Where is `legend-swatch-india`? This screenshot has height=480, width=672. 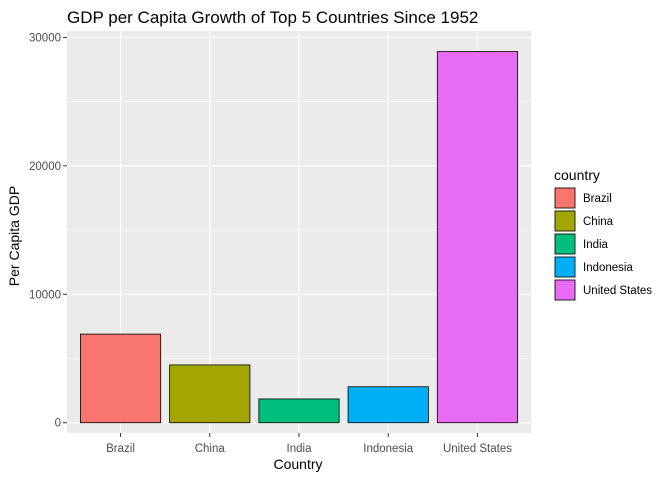 legend-swatch-india is located at coordinates (565, 244).